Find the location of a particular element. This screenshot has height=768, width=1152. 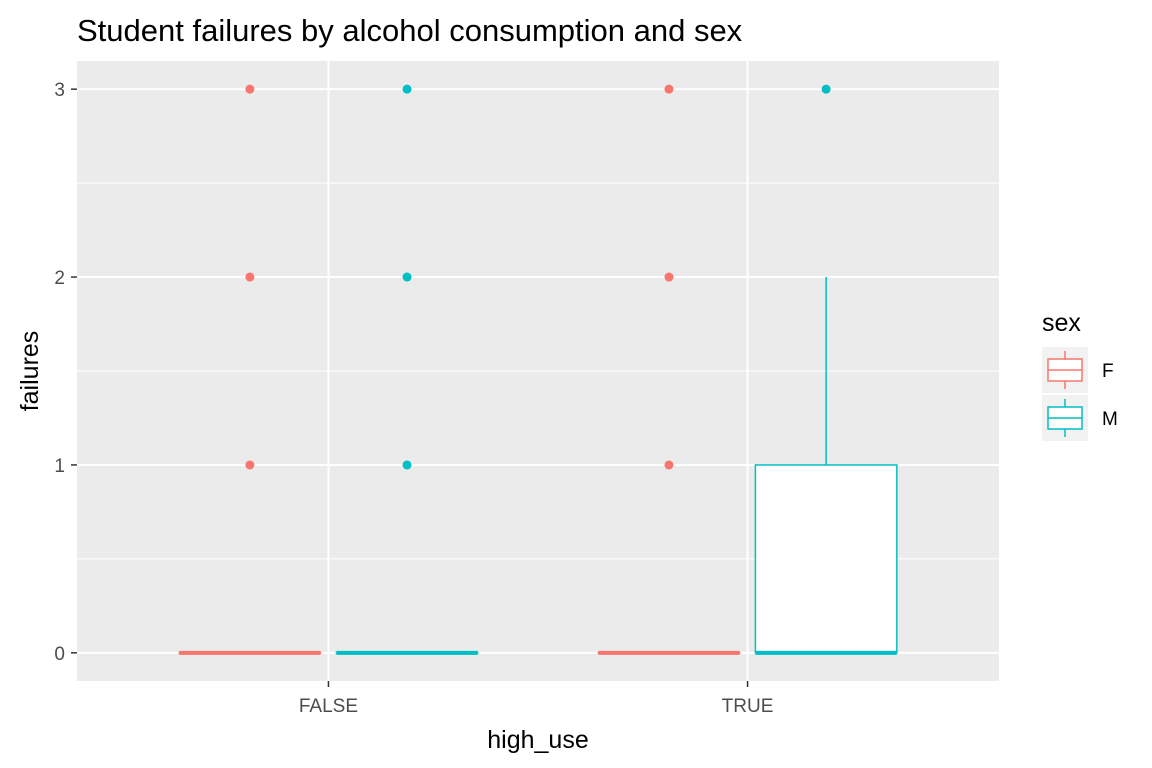

legend: sex FM is located at coordinates (1080, 375).